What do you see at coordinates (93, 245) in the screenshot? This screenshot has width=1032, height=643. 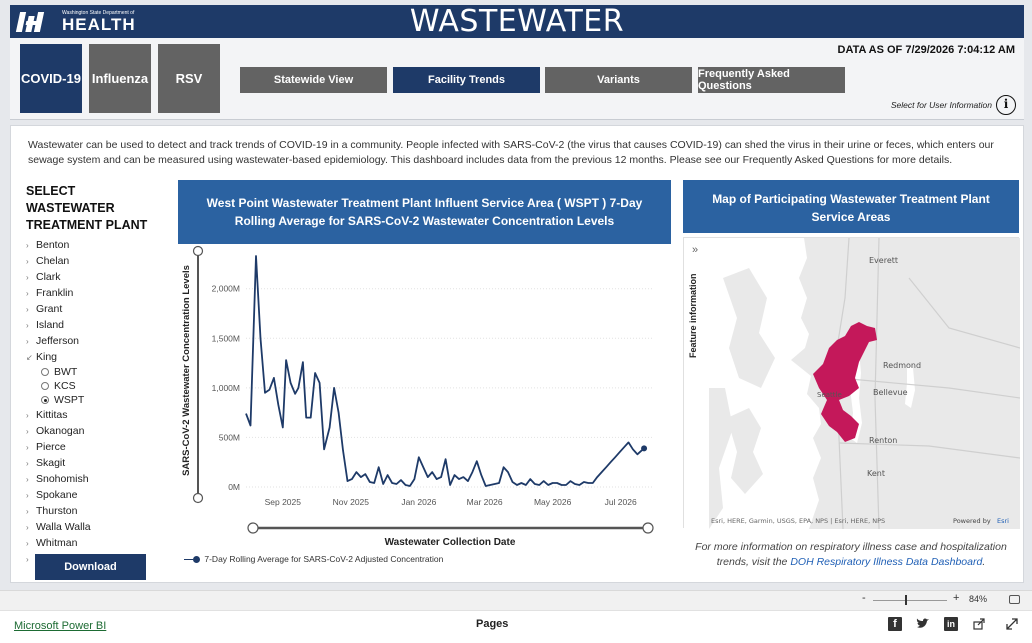 I see `county-item: › Benton` at bounding box center [93, 245].